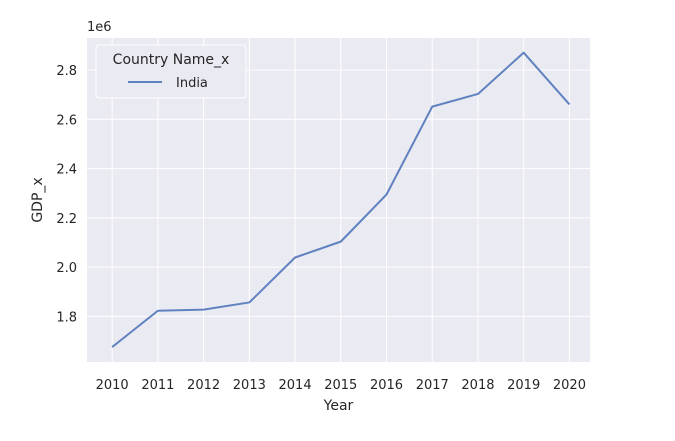 The image size is (675, 441). Describe the element at coordinates (338, 406) in the screenshot. I see `x-axis-label: Year` at that location.